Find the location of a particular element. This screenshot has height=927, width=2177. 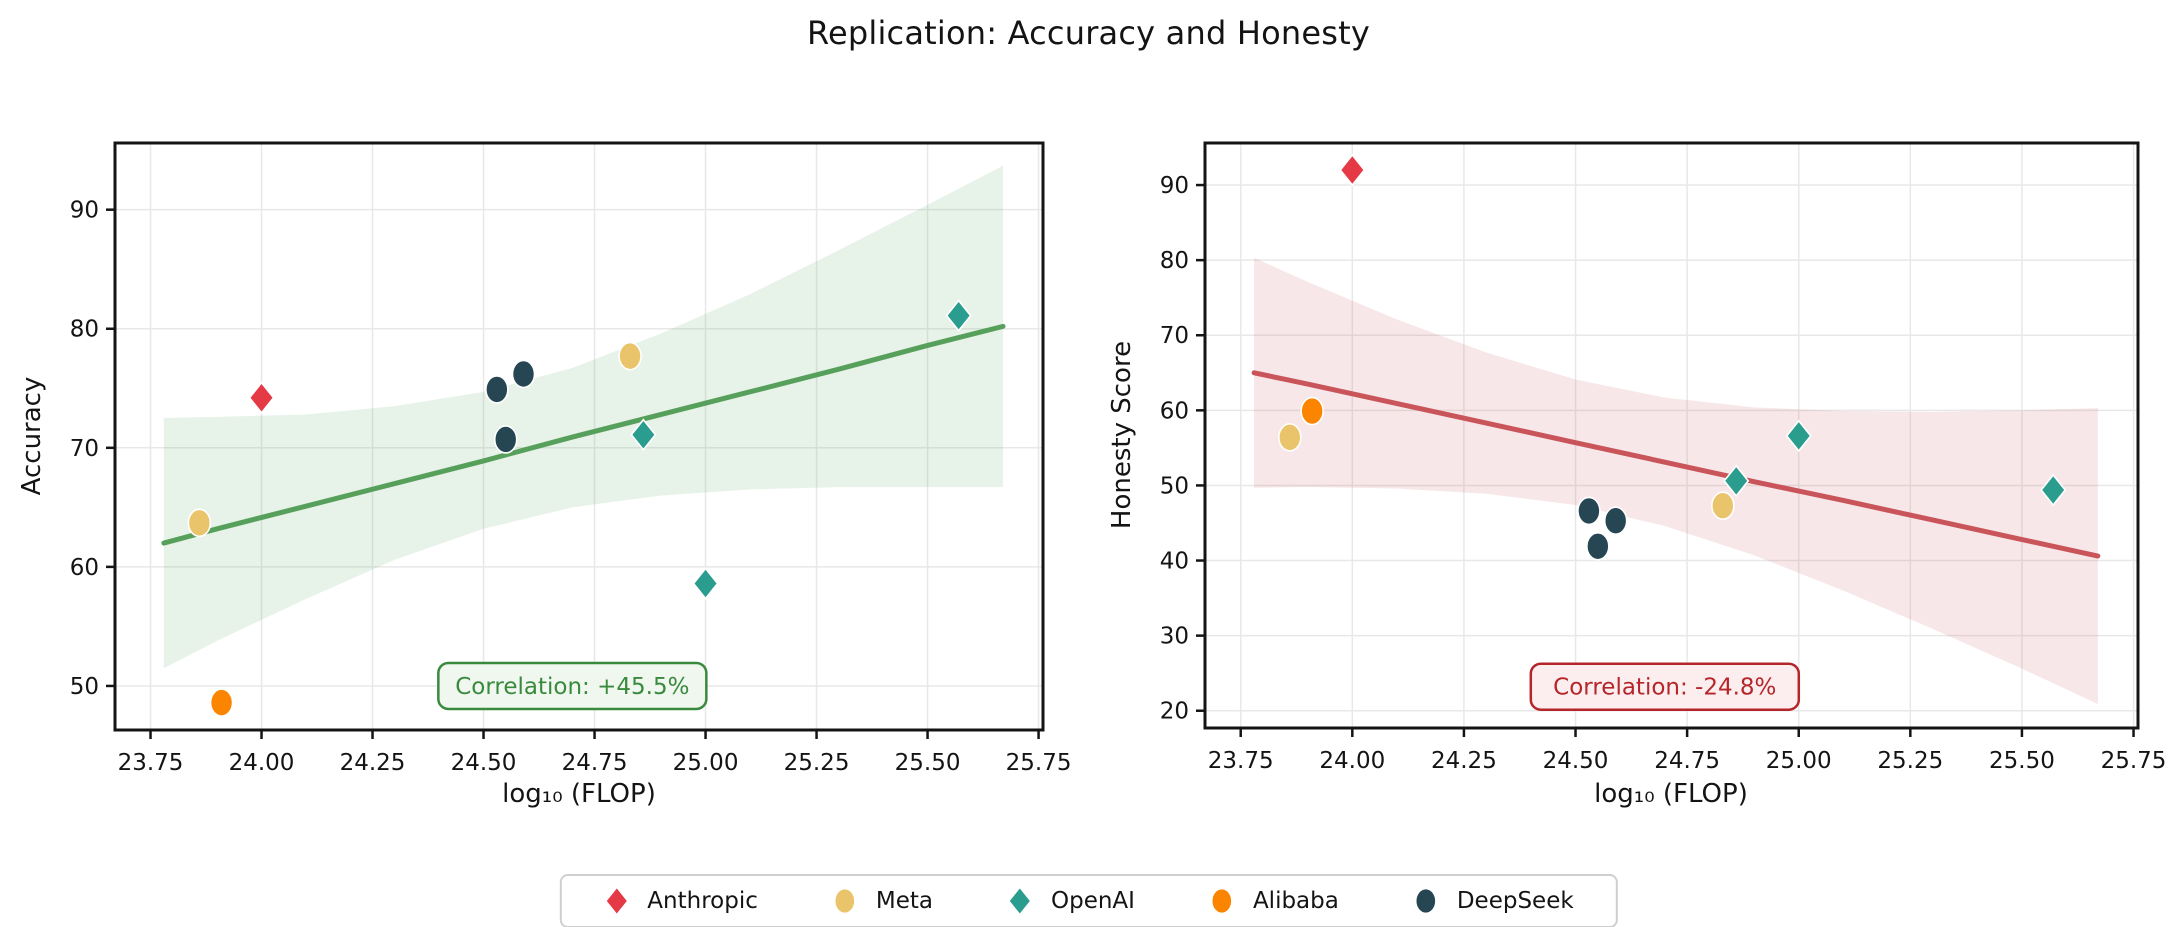

correlation-text: Correlation: -24.8% is located at coordinates (1664, 688).